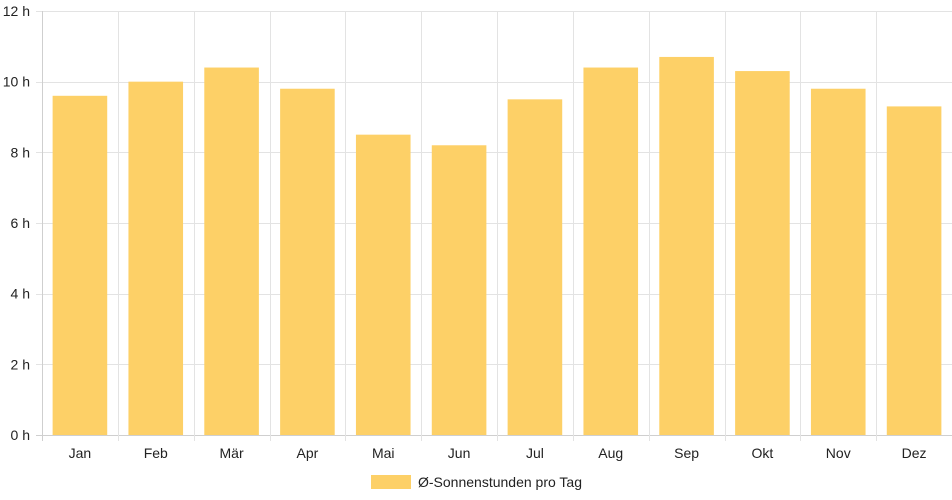 This screenshot has height=500, width=952. I want to click on y-axis-ticks: 0 h 2 h 4 h 6 h 8 h 10 h 12 h, so click(16, 223).